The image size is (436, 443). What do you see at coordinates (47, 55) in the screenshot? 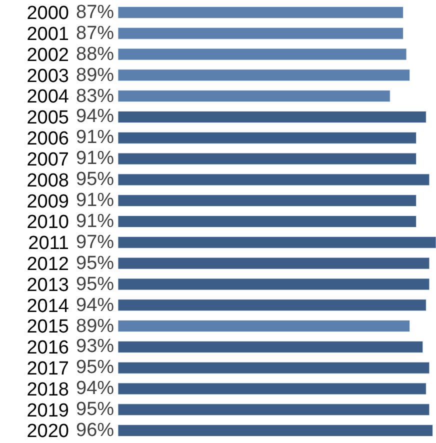
I see `y-tick-label: 2002` at bounding box center [47, 55].